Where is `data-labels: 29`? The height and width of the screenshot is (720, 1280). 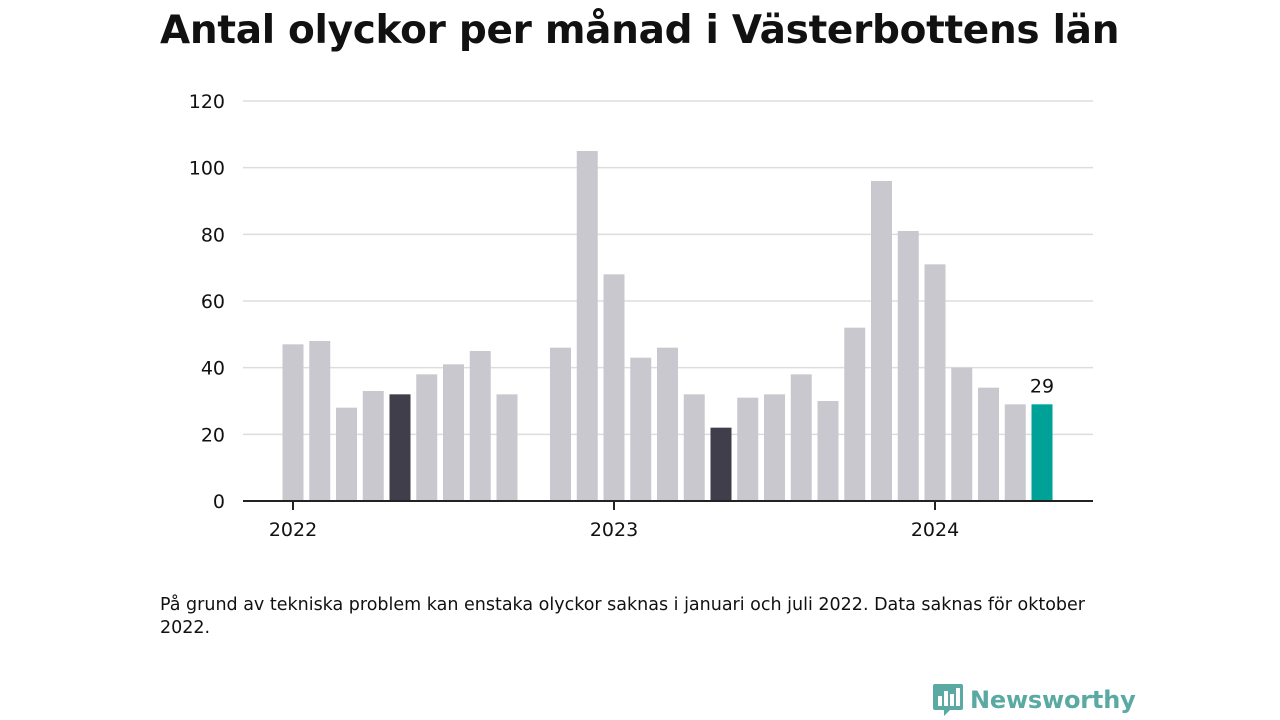
data-labels: 29 is located at coordinates (1042, 386).